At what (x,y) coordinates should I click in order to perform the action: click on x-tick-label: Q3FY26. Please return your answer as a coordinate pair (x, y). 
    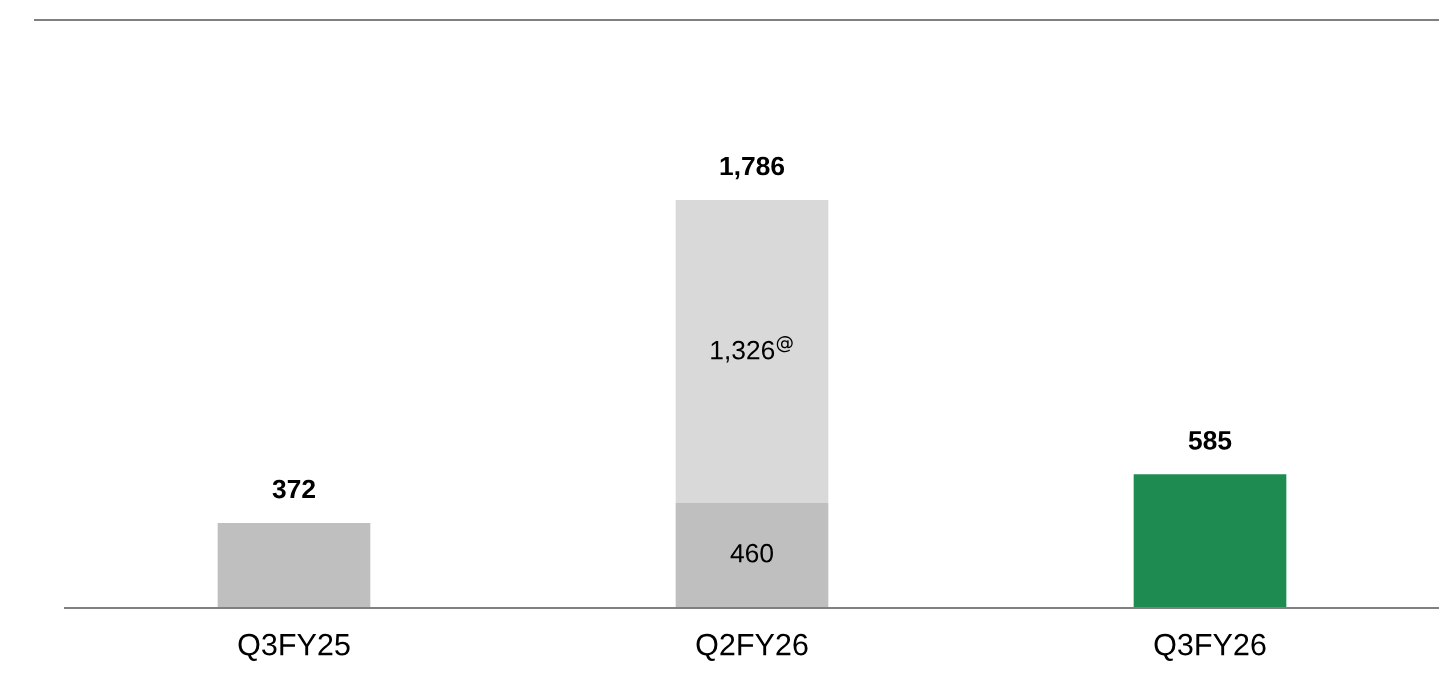
    Looking at the image, I should click on (1210, 647).